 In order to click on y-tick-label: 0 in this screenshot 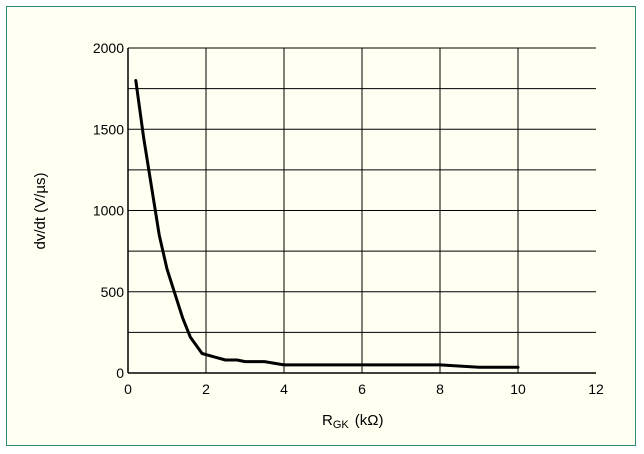, I will do `click(120, 373)`.